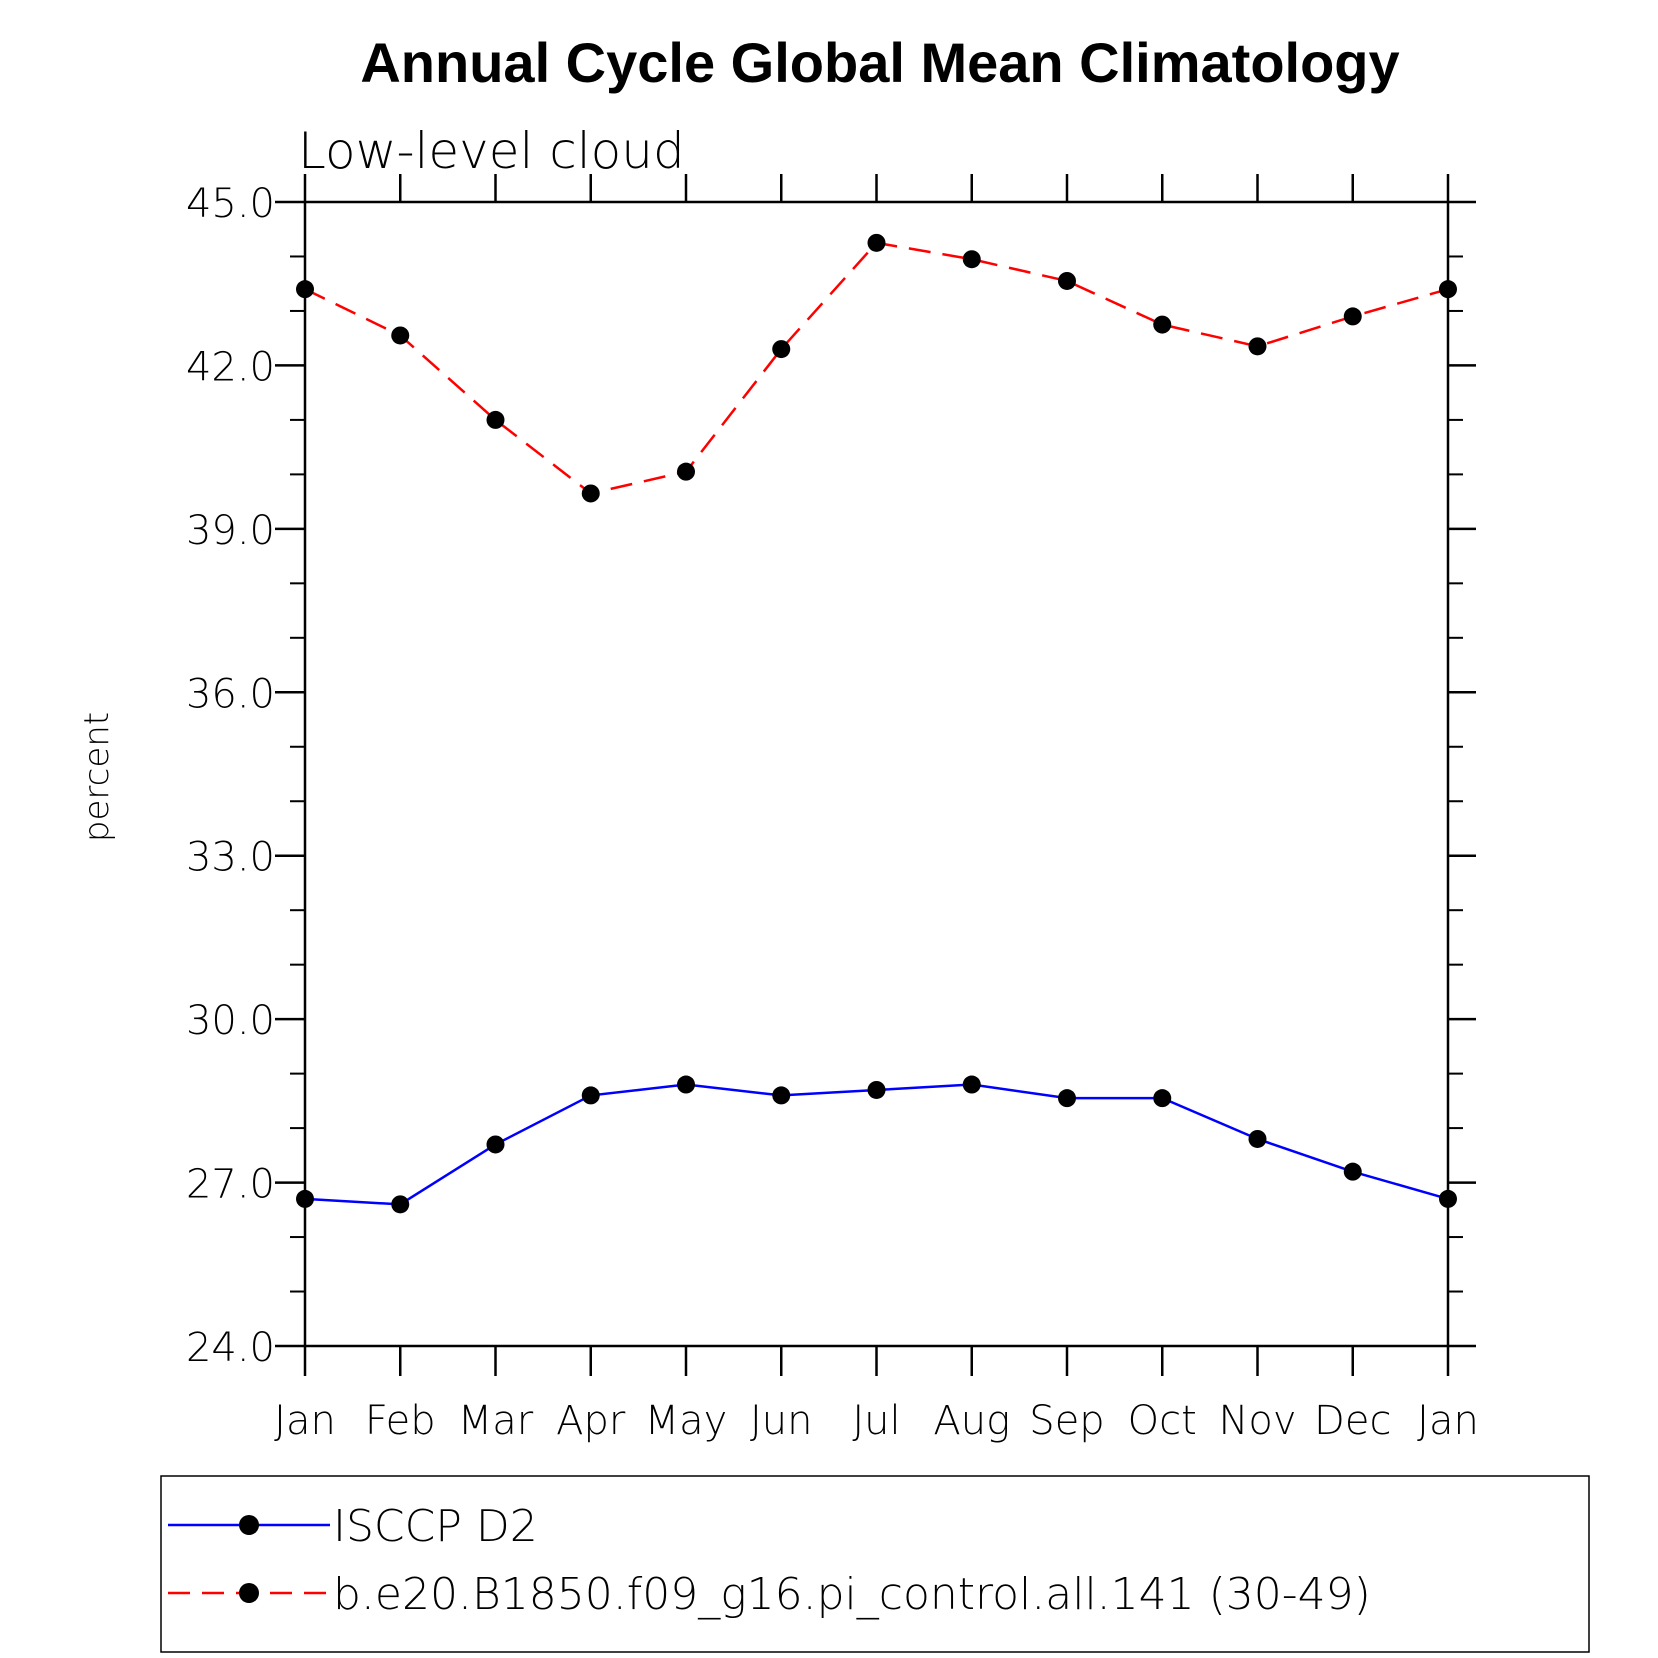 The width and height of the screenshot is (1658, 1658). What do you see at coordinates (781, 1421) in the screenshot?
I see `x-tick-label: Jun` at bounding box center [781, 1421].